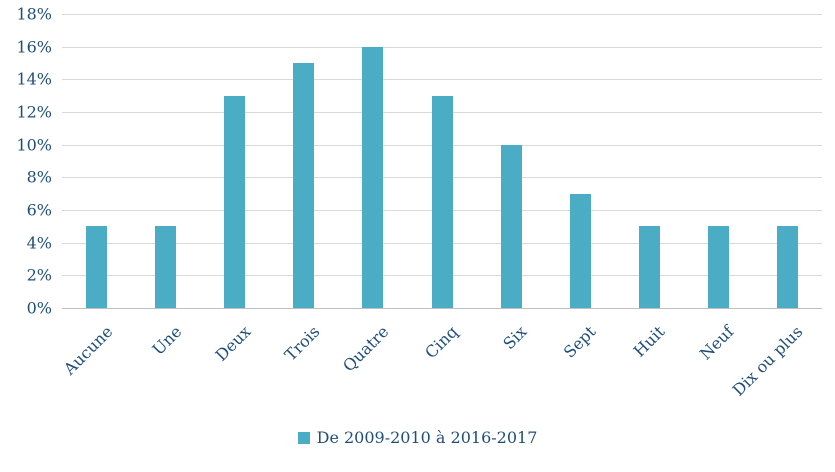  I want to click on bar-quatre, so click(373, 177).